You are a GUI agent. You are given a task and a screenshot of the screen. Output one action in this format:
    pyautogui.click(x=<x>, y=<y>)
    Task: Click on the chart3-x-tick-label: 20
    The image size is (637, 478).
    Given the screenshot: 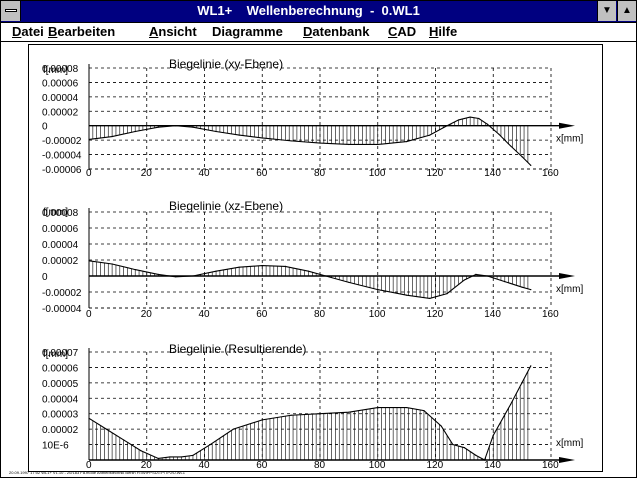 What is the action you would take?
    pyautogui.click(x=147, y=465)
    